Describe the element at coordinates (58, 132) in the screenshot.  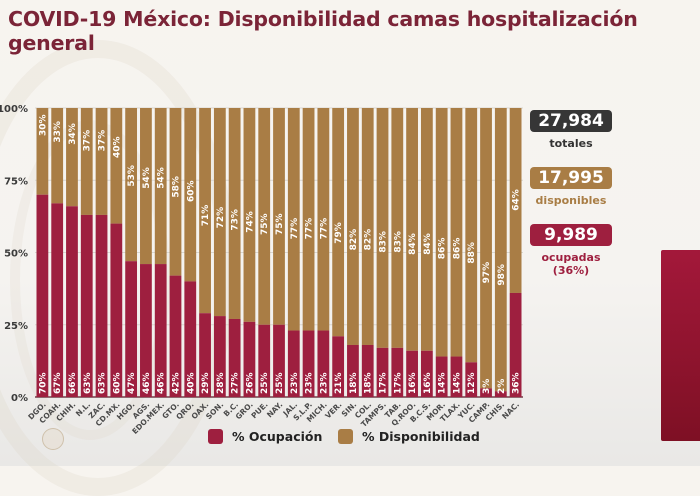
I see `bar-label-disponibilidad: 33%` at that location.